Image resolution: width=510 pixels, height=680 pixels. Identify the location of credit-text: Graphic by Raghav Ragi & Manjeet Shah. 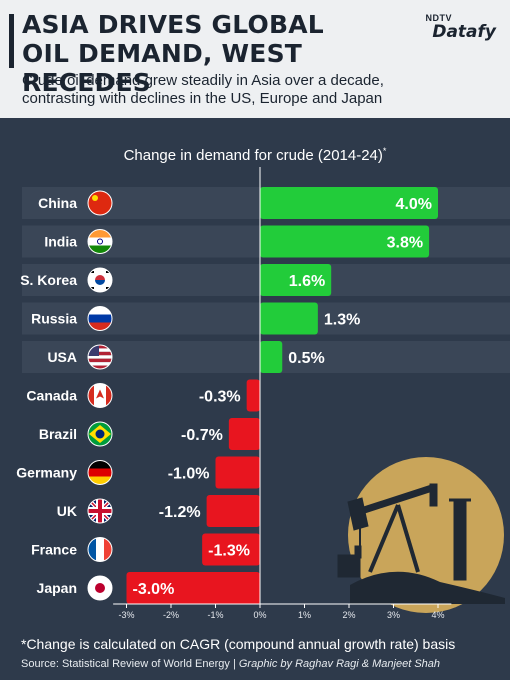
(339, 664).